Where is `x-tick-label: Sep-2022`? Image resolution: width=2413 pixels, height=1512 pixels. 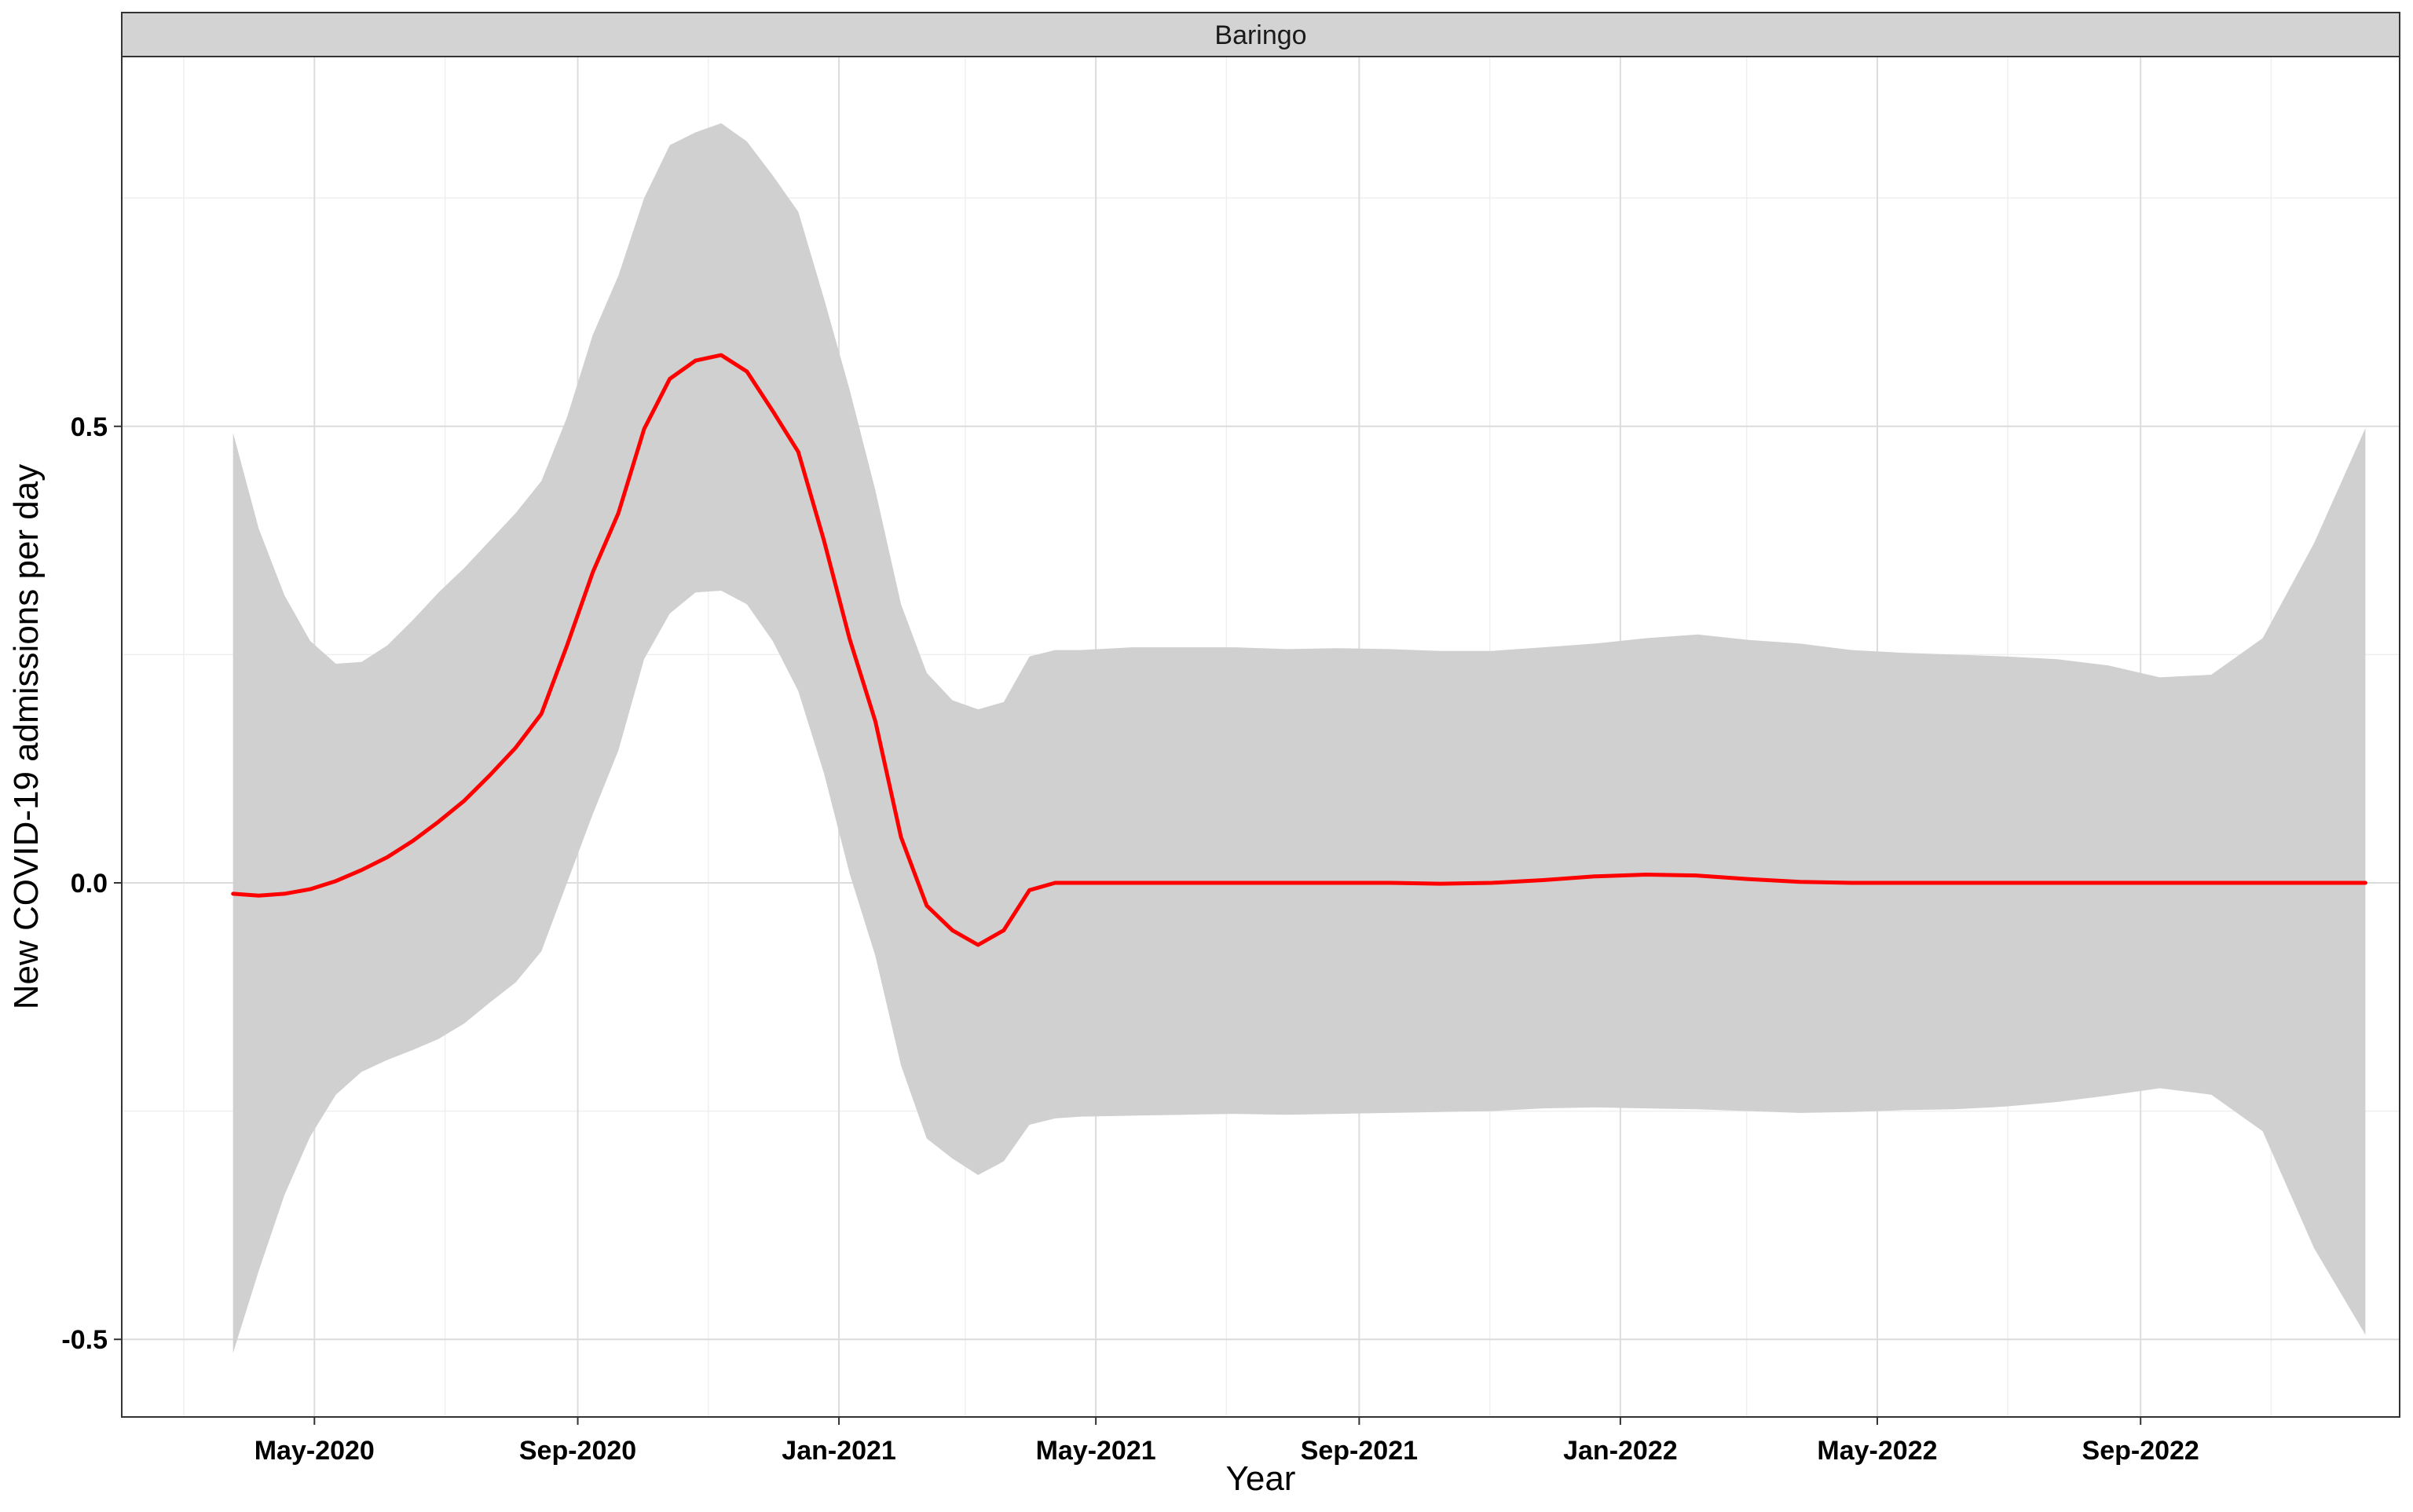
x-tick-label: Sep-2022 is located at coordinates (2140, 1451).